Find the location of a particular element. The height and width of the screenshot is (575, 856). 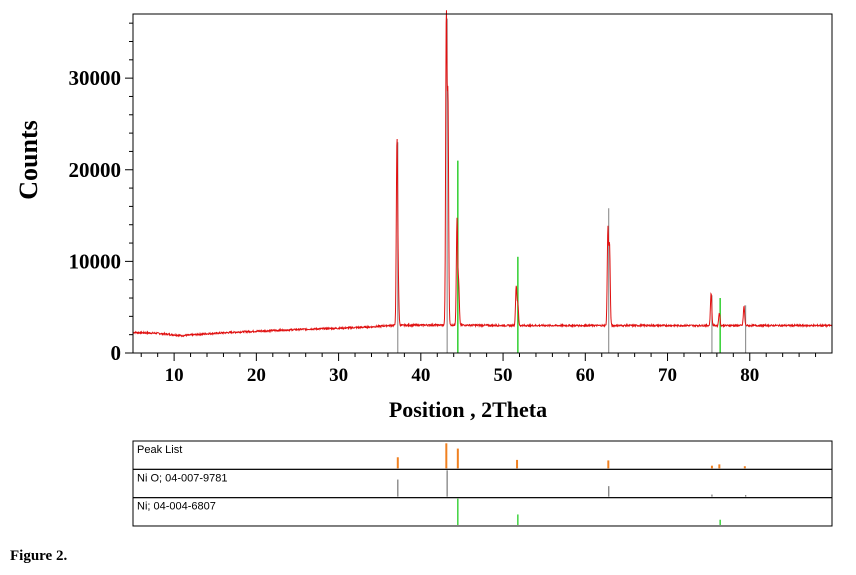

y-tick-label: 20000 is located at coordinates (95, 170).